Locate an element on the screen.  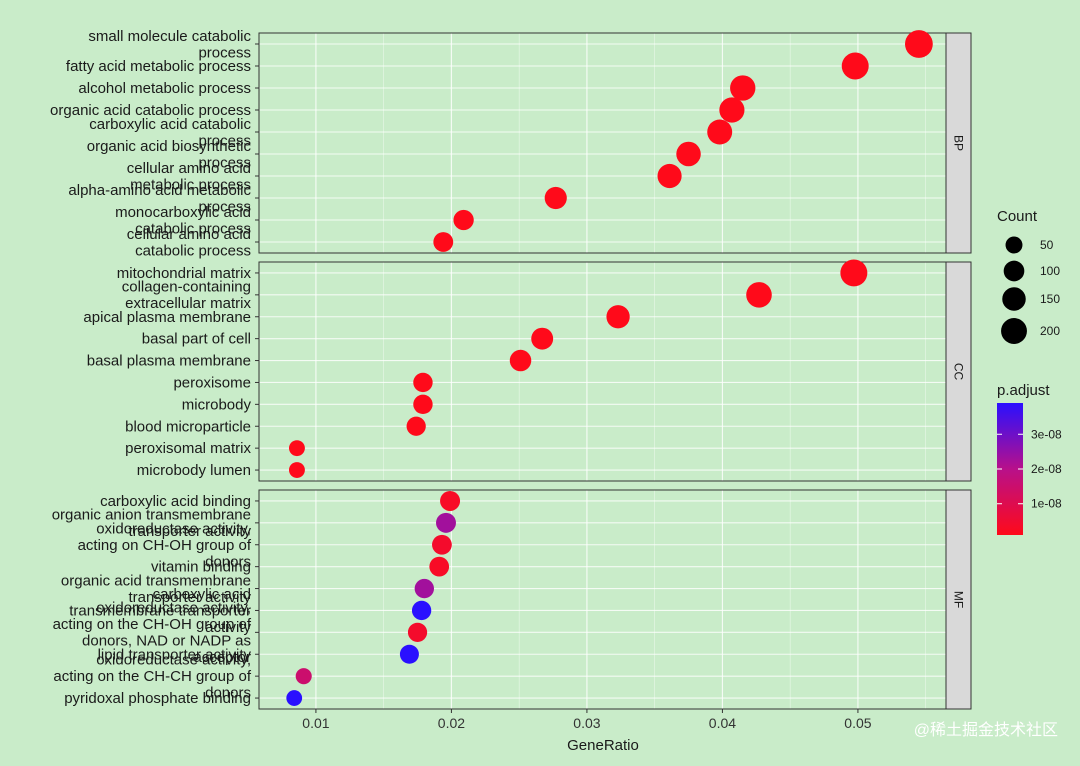
facet-label: CC is located at coordinates (959, 372).